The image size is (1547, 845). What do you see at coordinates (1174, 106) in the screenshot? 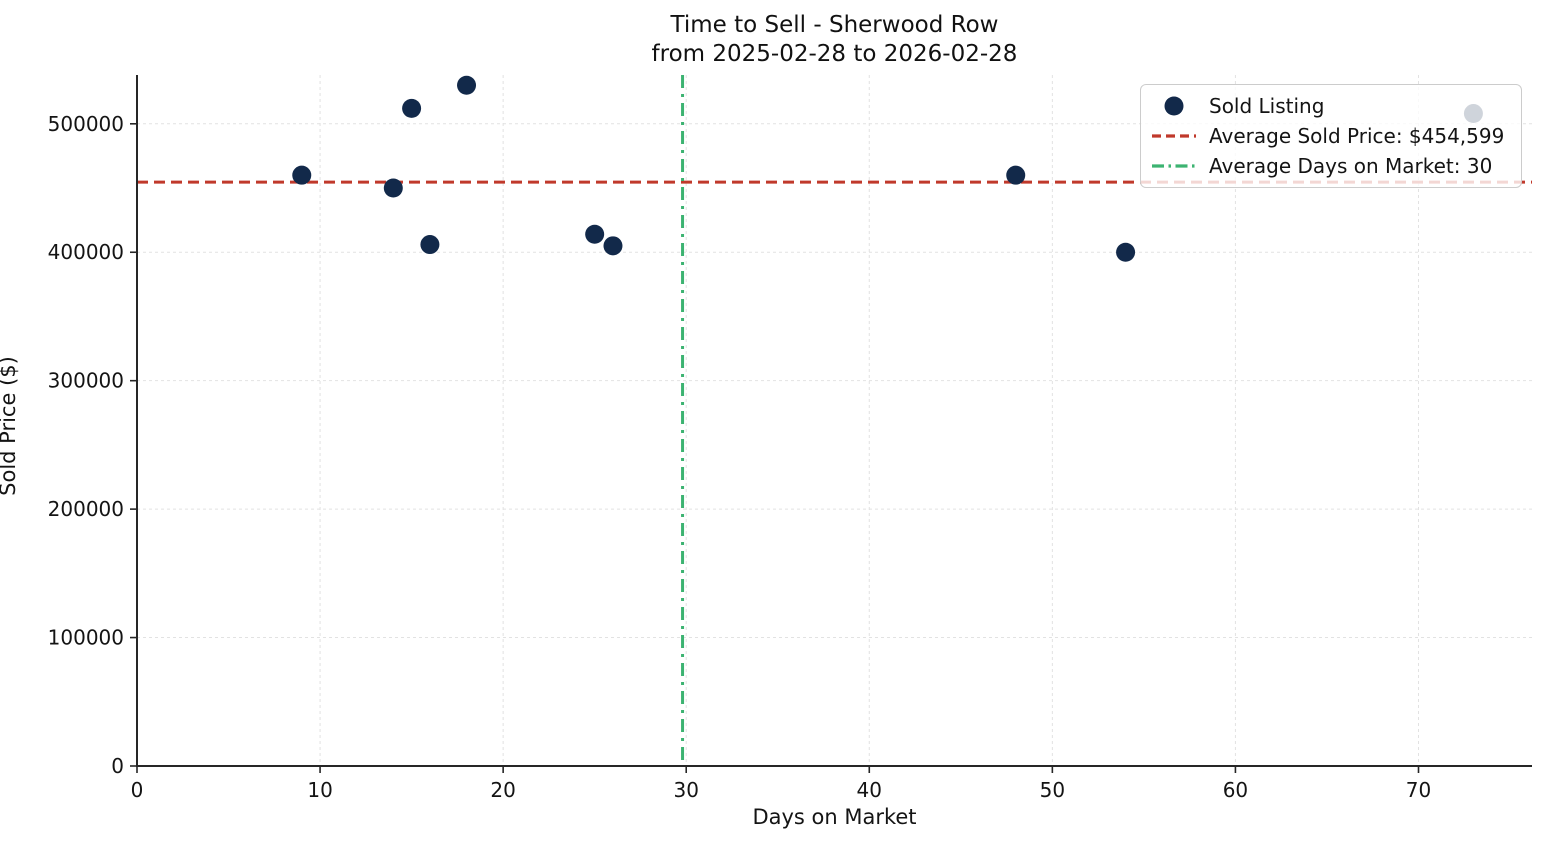
I see `sold-listing-dot-icon` at bounding box center [1174, 106].